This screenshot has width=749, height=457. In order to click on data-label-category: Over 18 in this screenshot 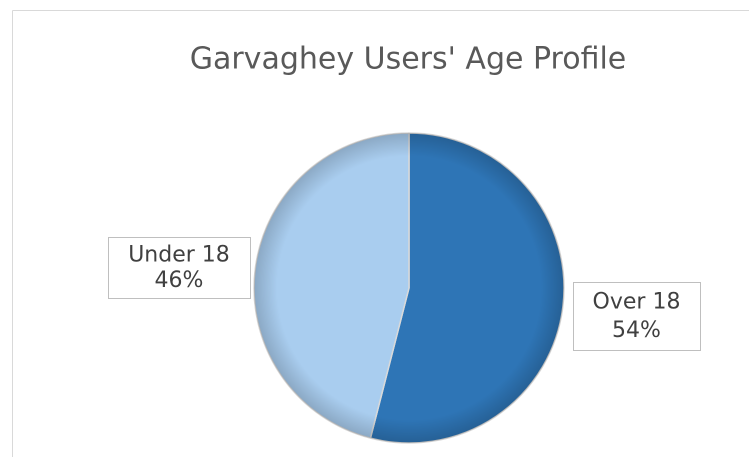, I will do `click(637, 301)`.